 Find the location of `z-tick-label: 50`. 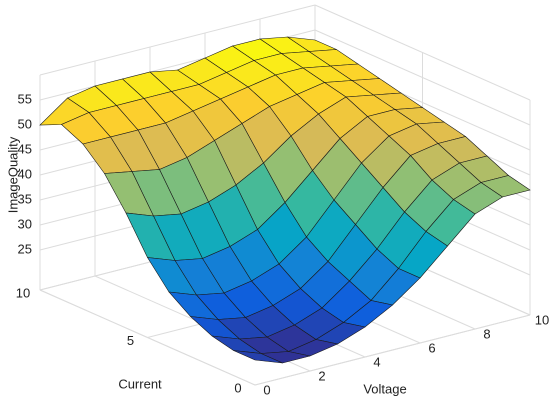

z-tick-label: 50 is located at coordinates (25, 123).